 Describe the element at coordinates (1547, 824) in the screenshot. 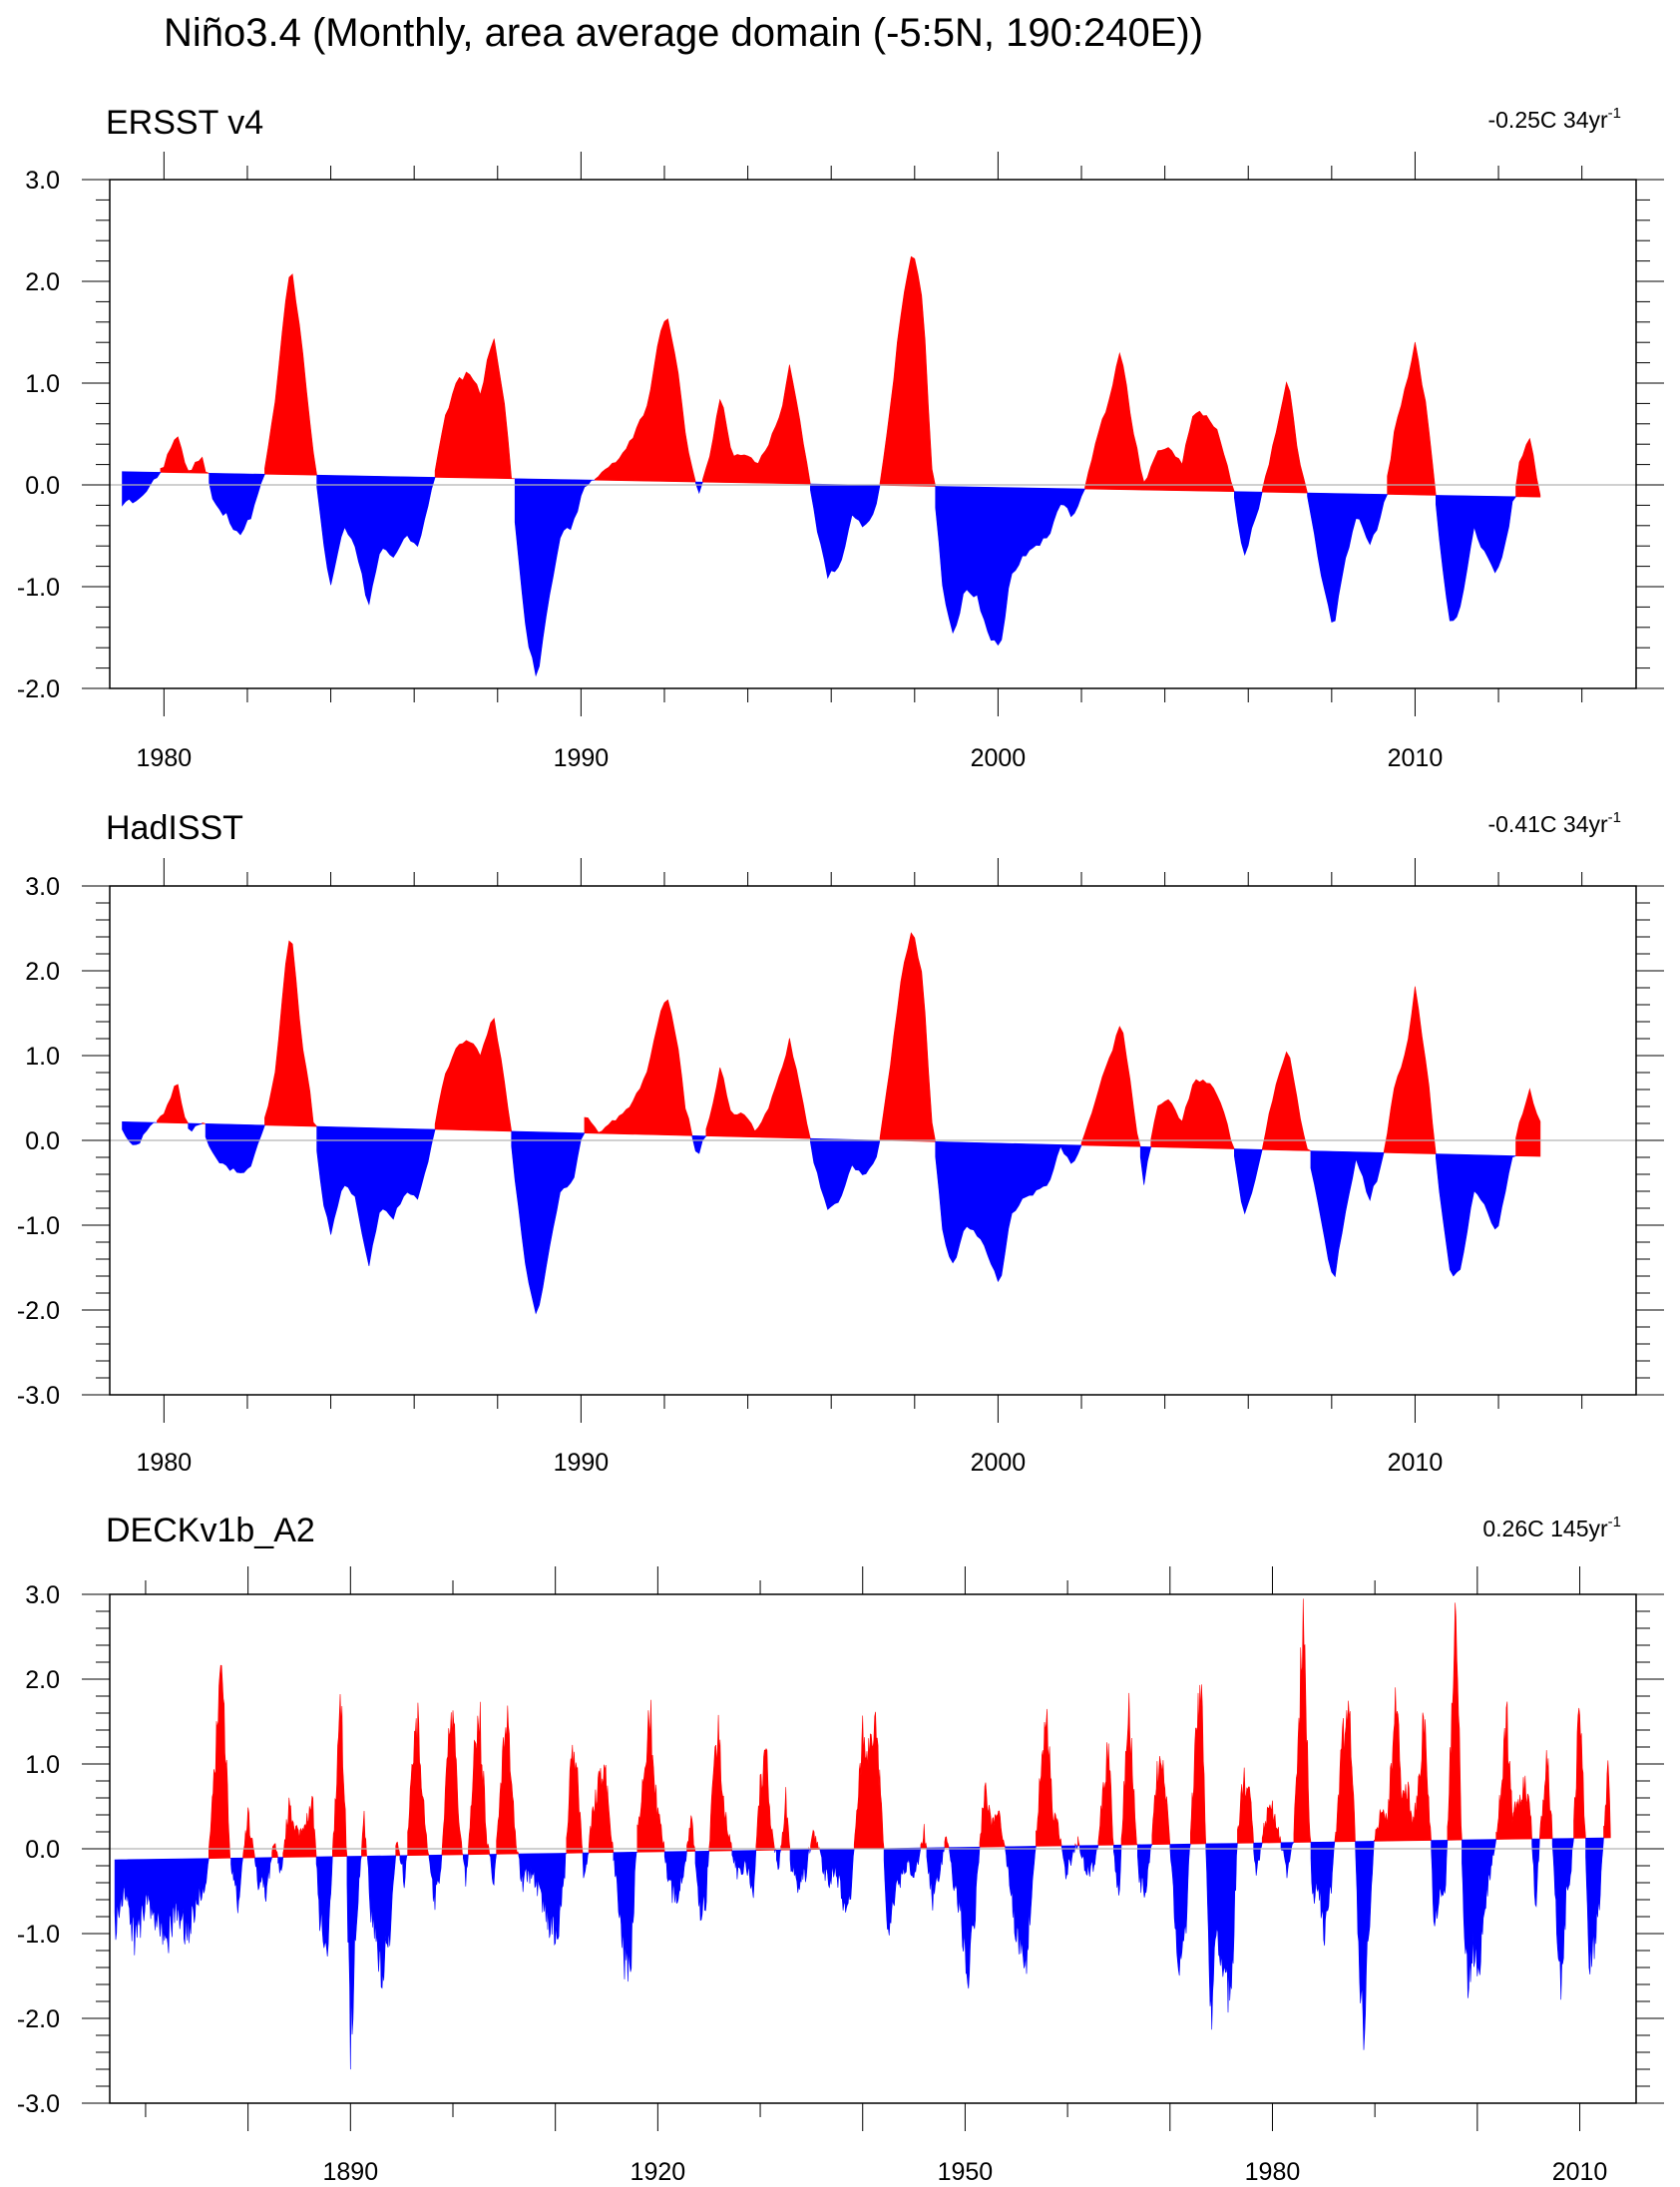

I see `trend-value: -0.41C 34yr` at that location.